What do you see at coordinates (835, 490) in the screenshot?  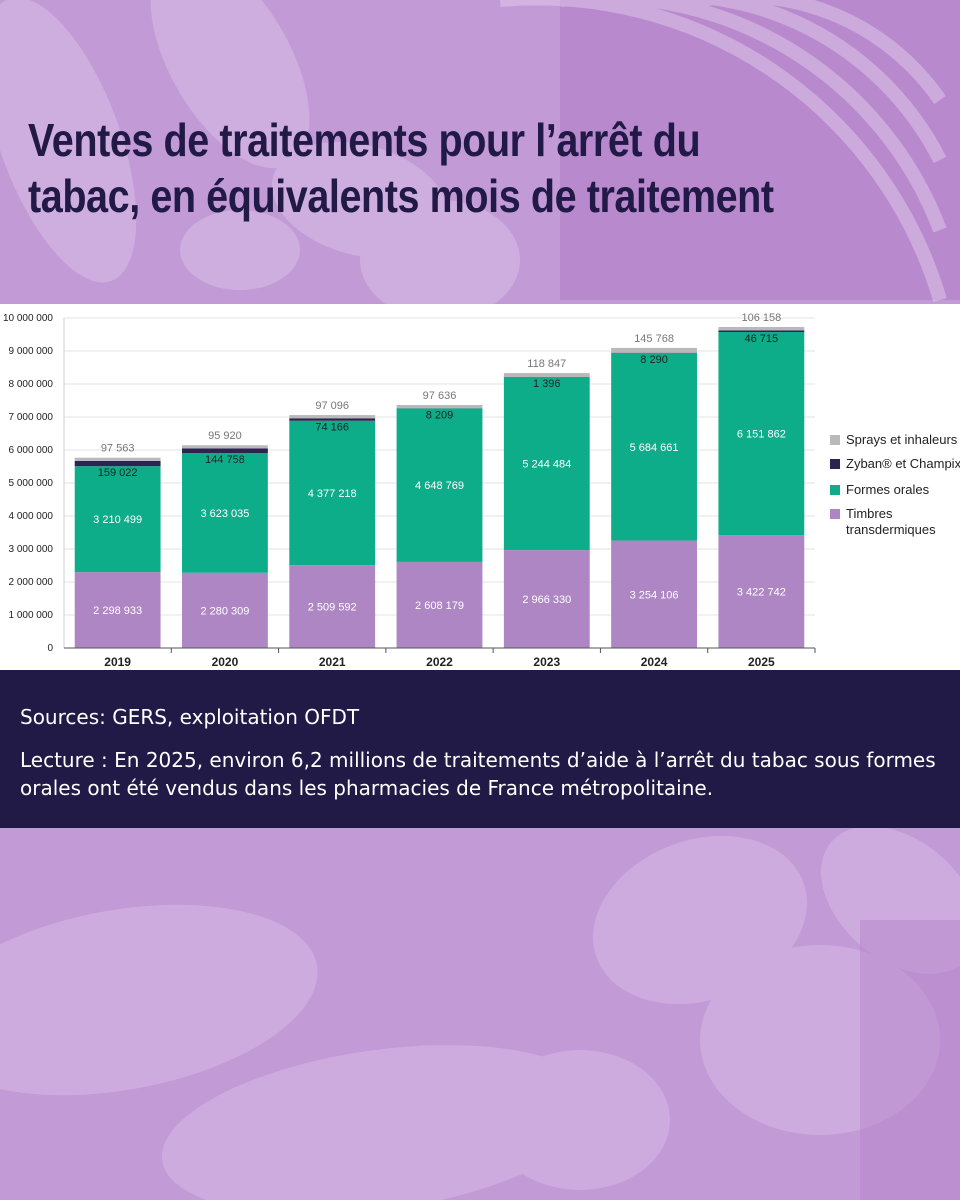 I see `legend-swatch-formes_orales` at bounding box center [835, 490].